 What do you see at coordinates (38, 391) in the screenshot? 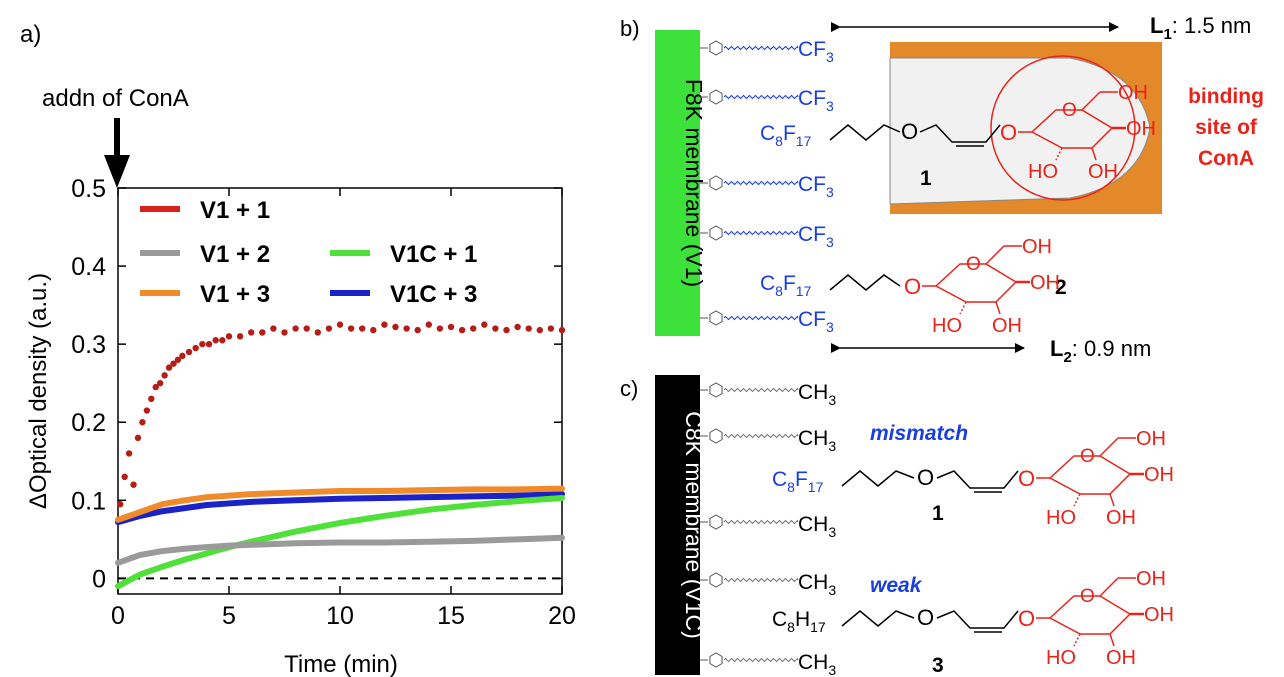
I see `y-axis-label: ΔOptical density (a.u.)` at bounding box center [38, 391].